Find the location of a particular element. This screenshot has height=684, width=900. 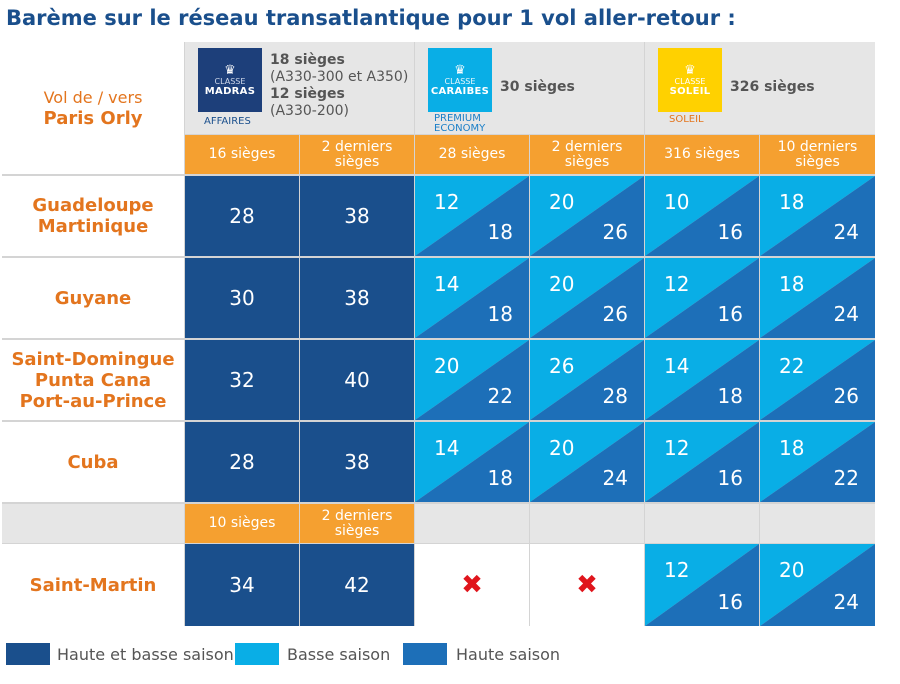

split-fare: 18 22 is located at coordinates (817, 462).